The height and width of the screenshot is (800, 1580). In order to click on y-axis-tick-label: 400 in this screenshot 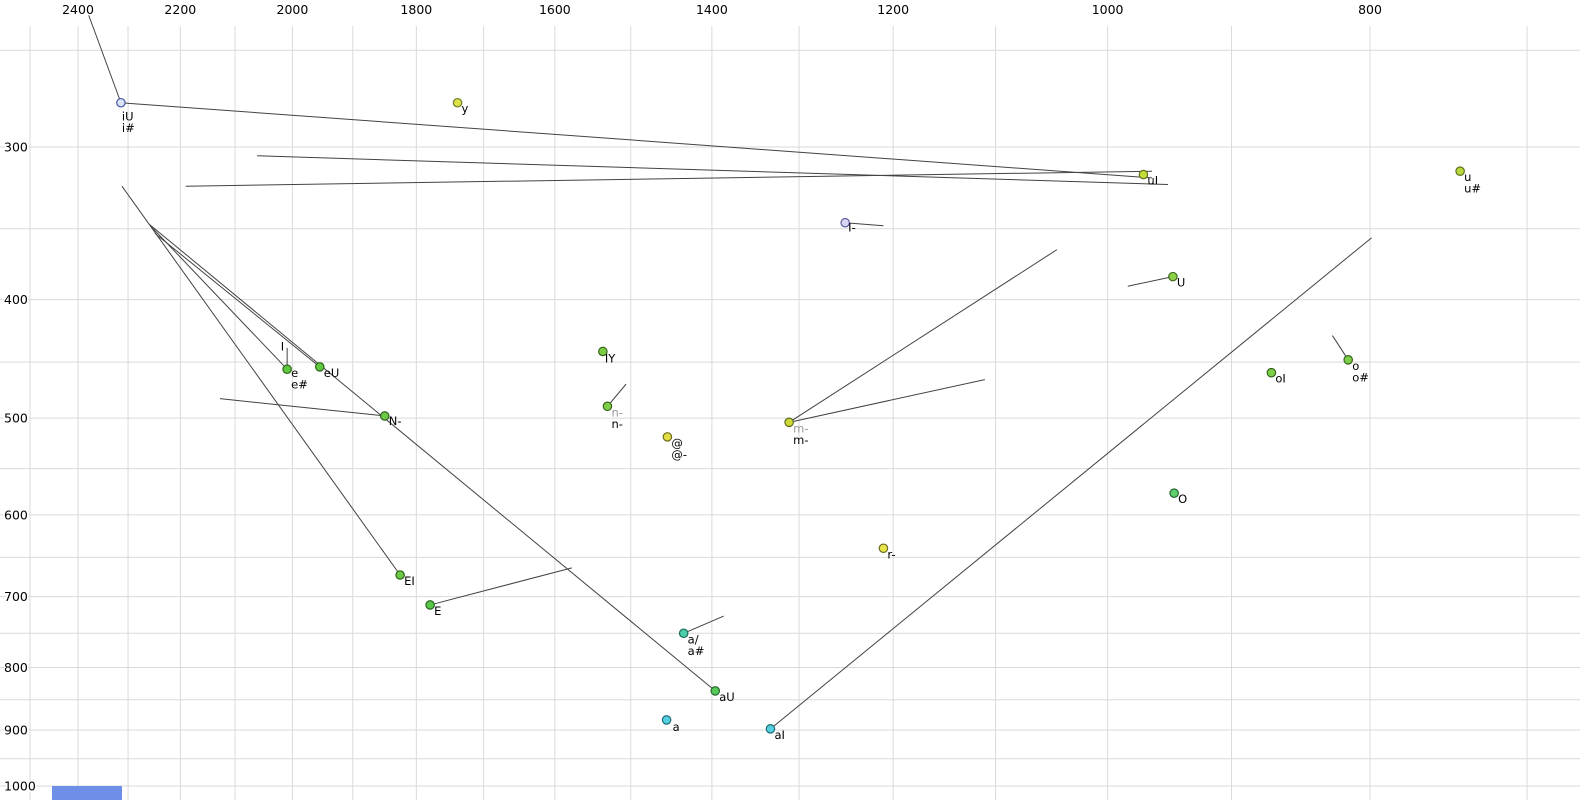, I will do `click(16, 299)`.